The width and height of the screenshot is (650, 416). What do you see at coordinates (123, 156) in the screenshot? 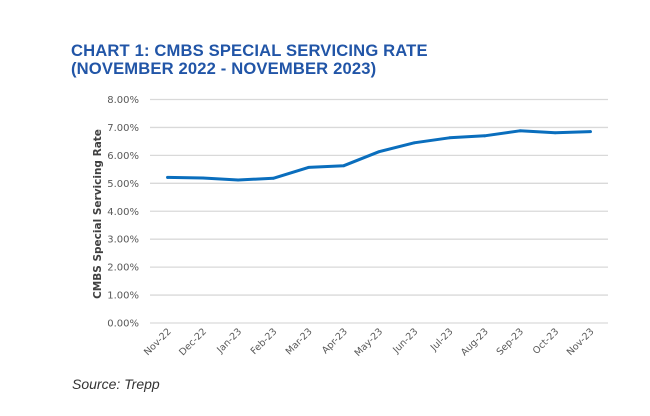
I see `y-tick-label: 6.00%` at bounding box center [123, 156].